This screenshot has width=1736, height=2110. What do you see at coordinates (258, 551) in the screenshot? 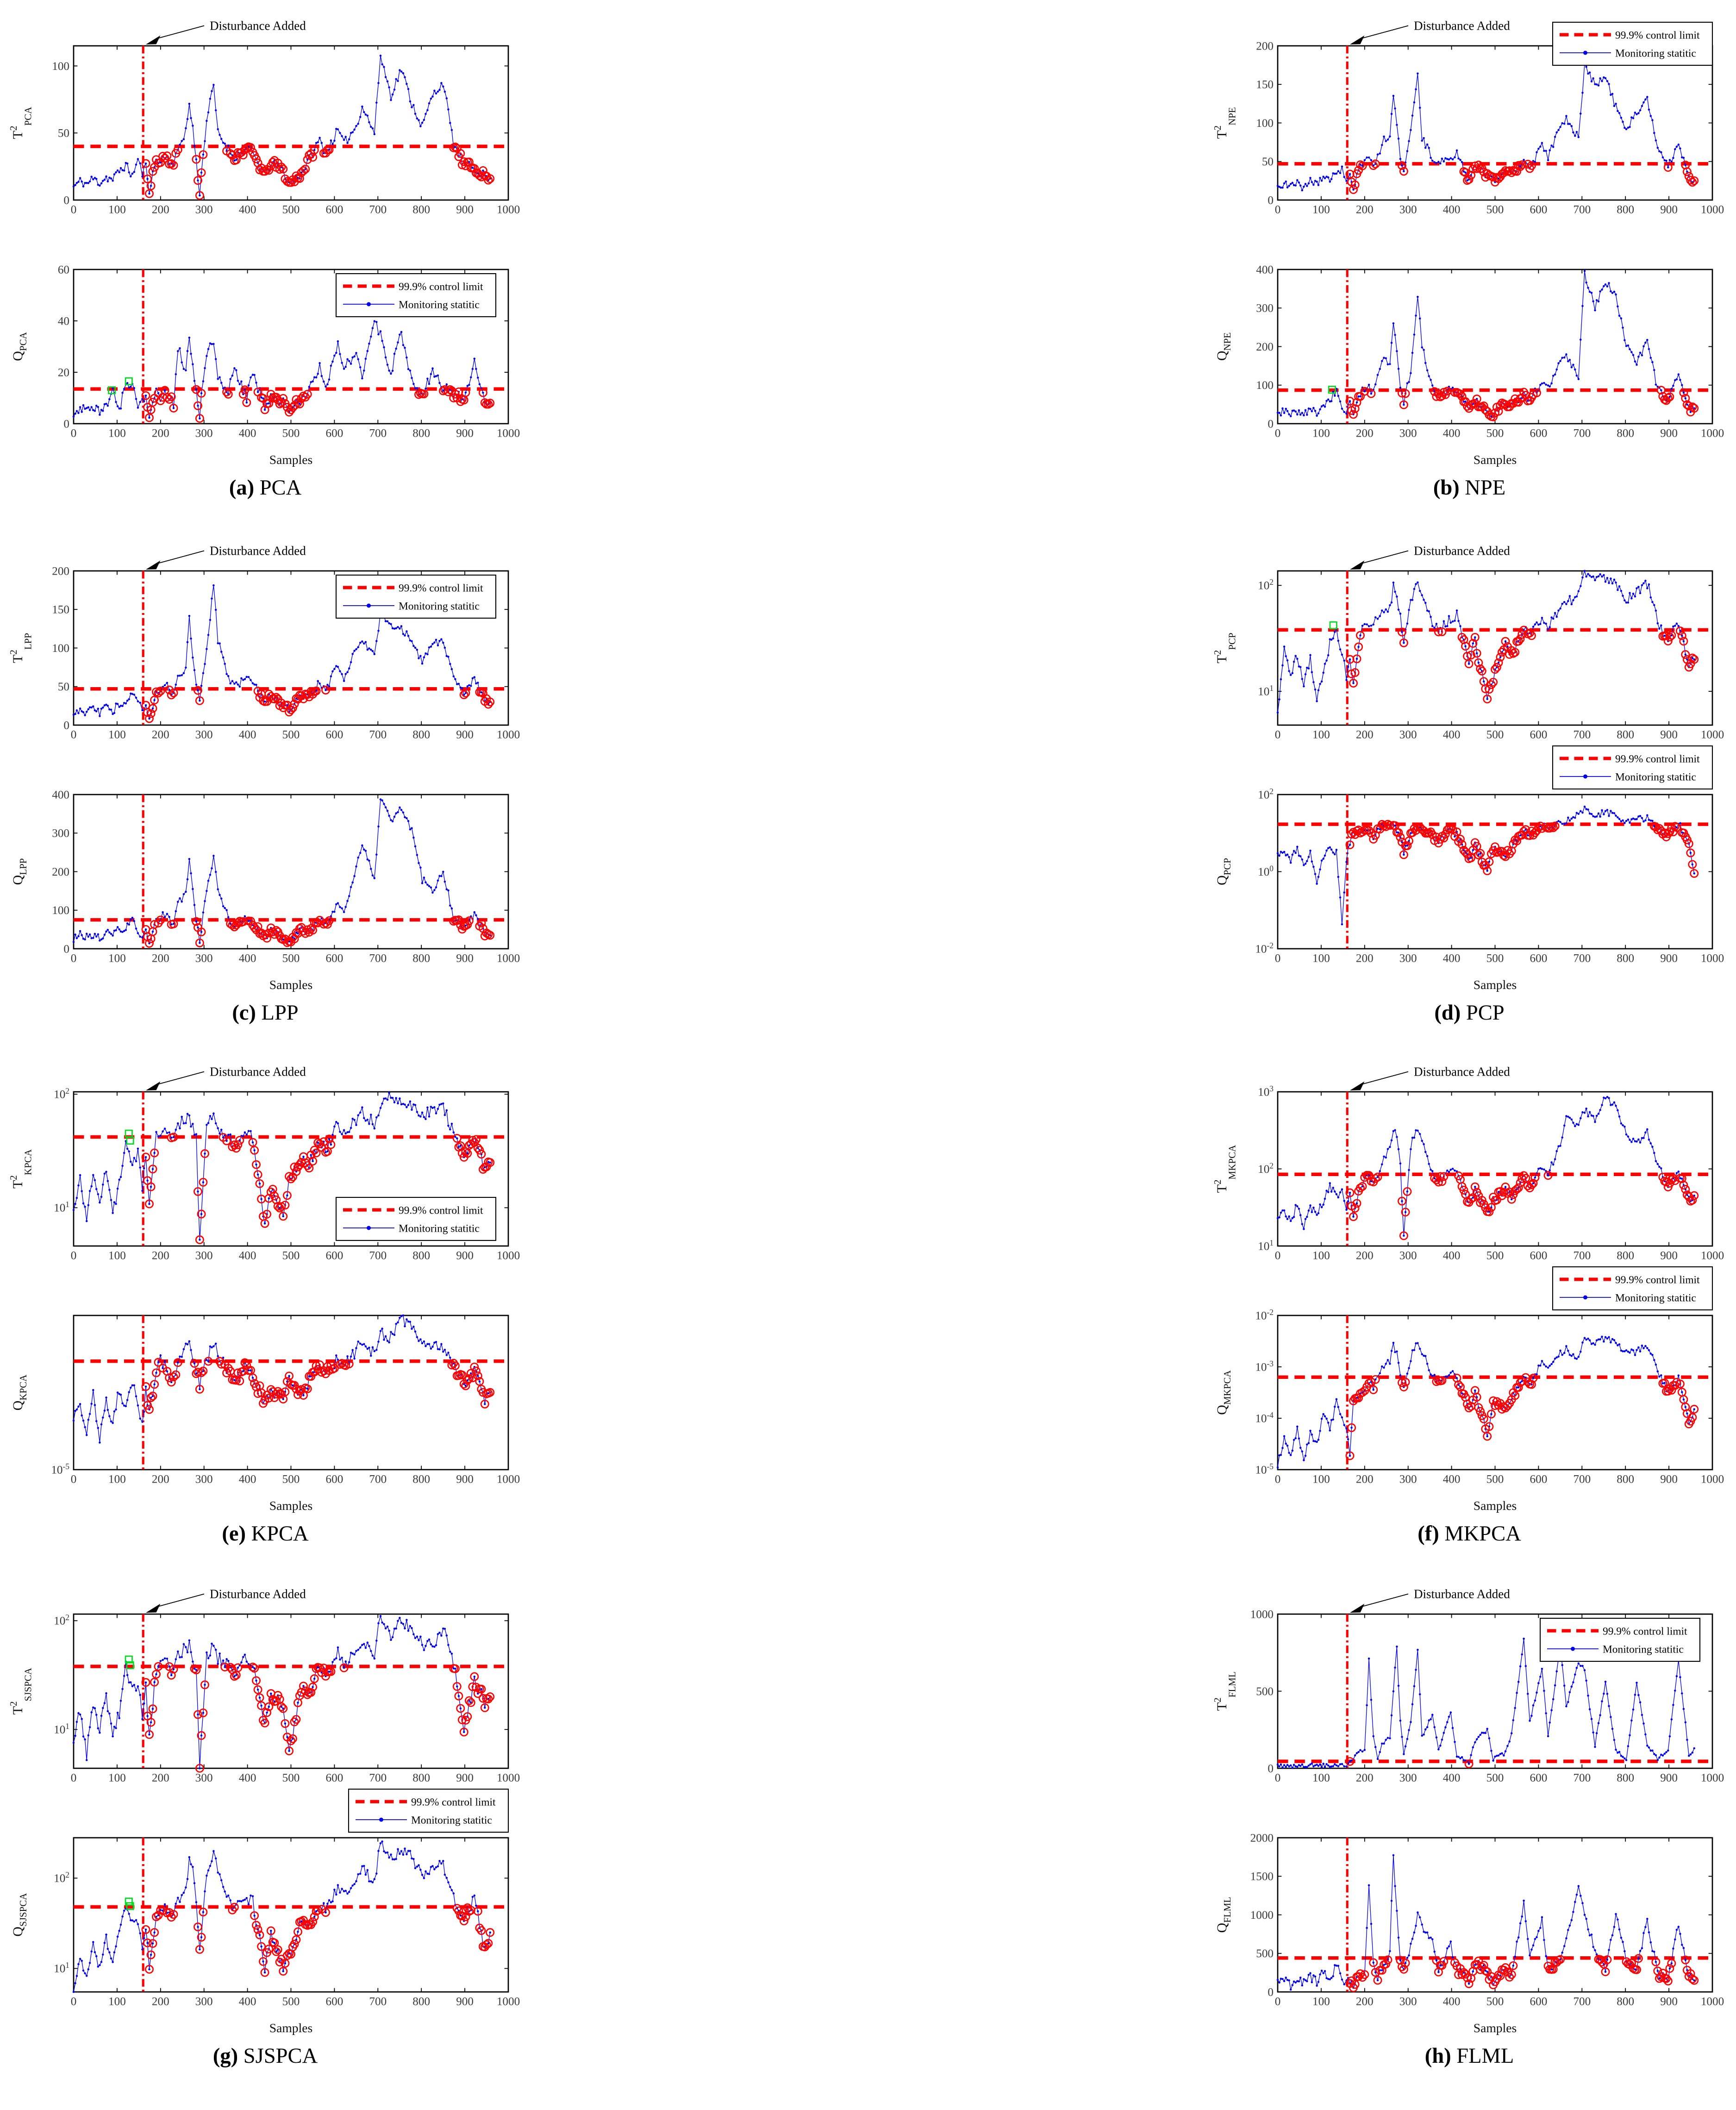
I see `disturbance-annotation-label: Disturbance Added` at bounding box center [258, 551].